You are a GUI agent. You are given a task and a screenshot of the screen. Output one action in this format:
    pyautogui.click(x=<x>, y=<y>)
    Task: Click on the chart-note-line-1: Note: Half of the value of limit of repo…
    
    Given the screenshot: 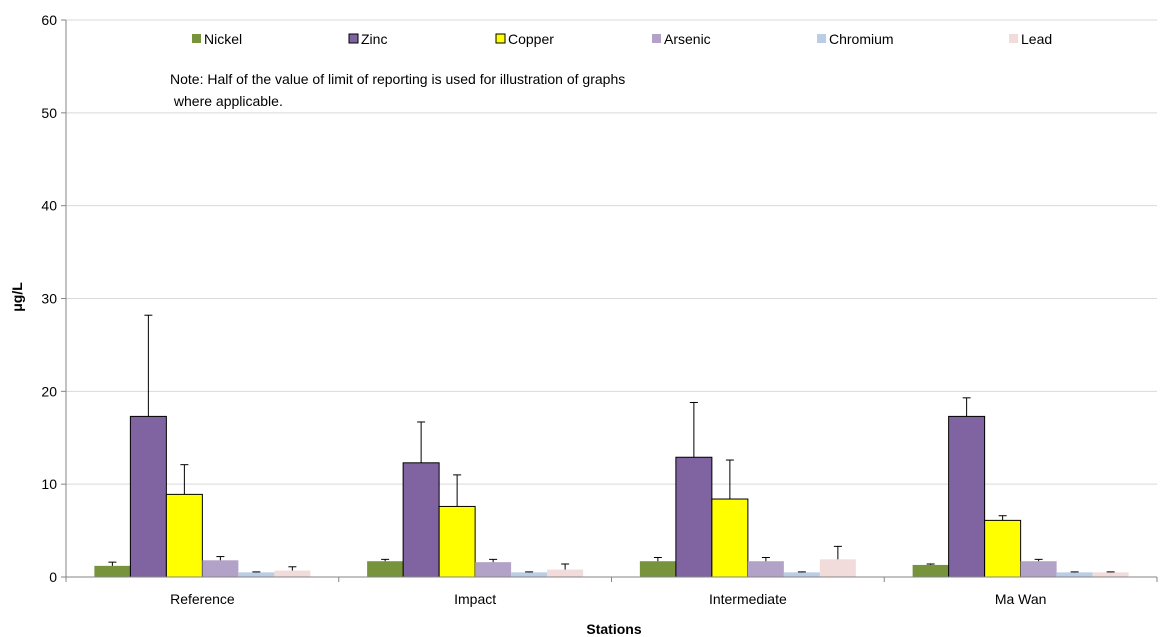 What is the action you would take?
    pyautogui.click(x=397, y=79)
    